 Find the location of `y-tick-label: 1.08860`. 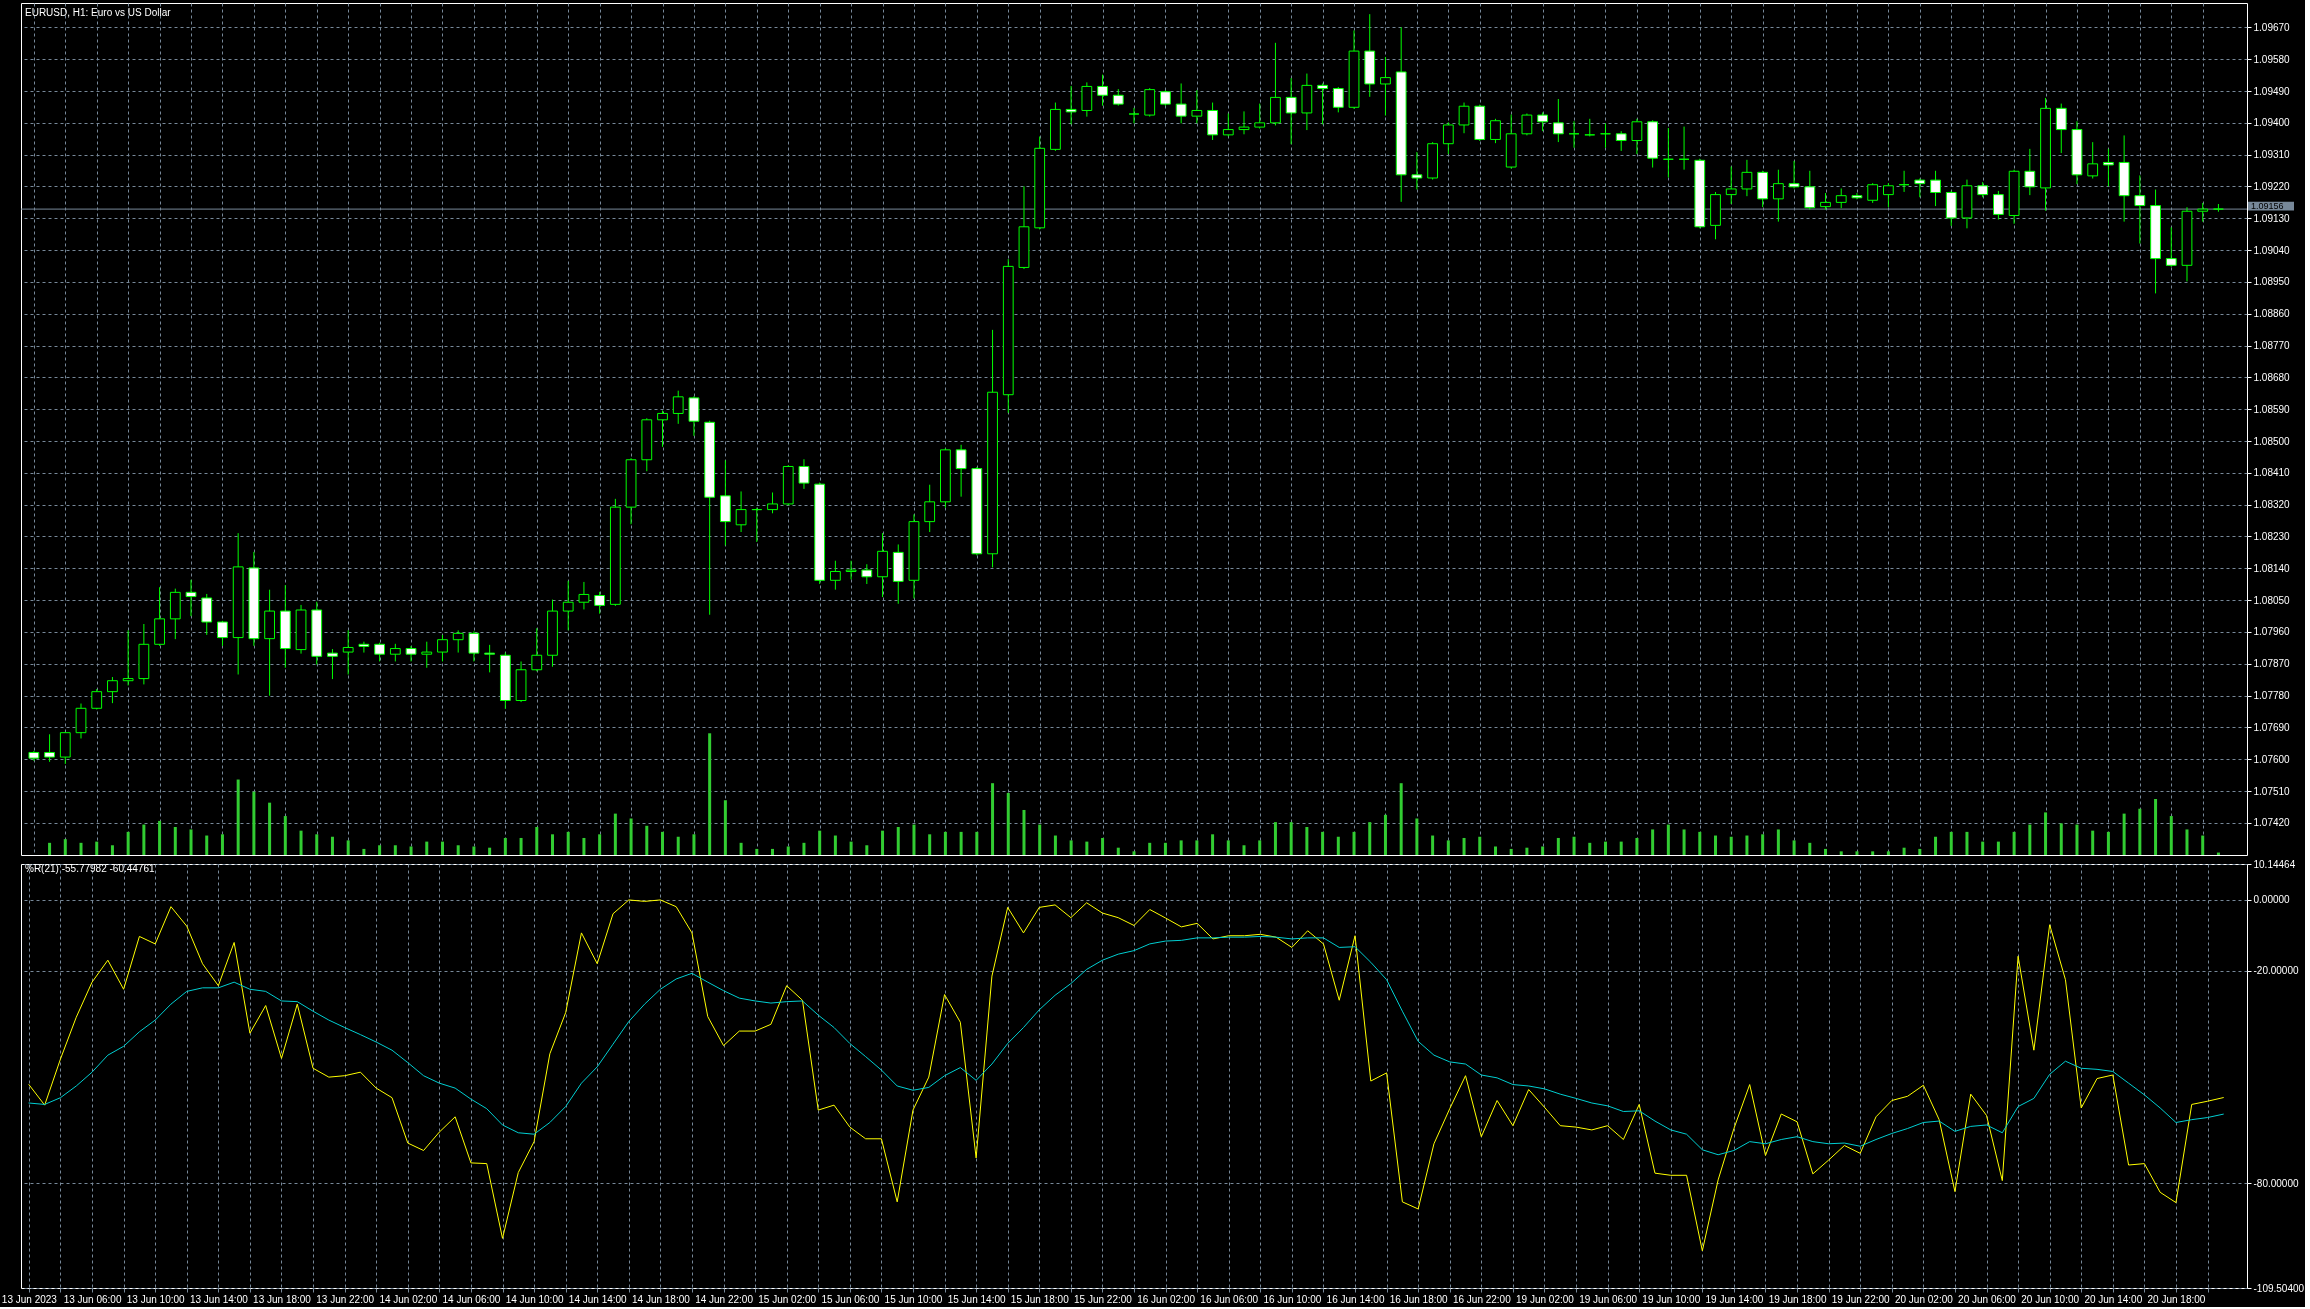

y-tick-label: 1.08860 is located at coordinates (2272, 314).